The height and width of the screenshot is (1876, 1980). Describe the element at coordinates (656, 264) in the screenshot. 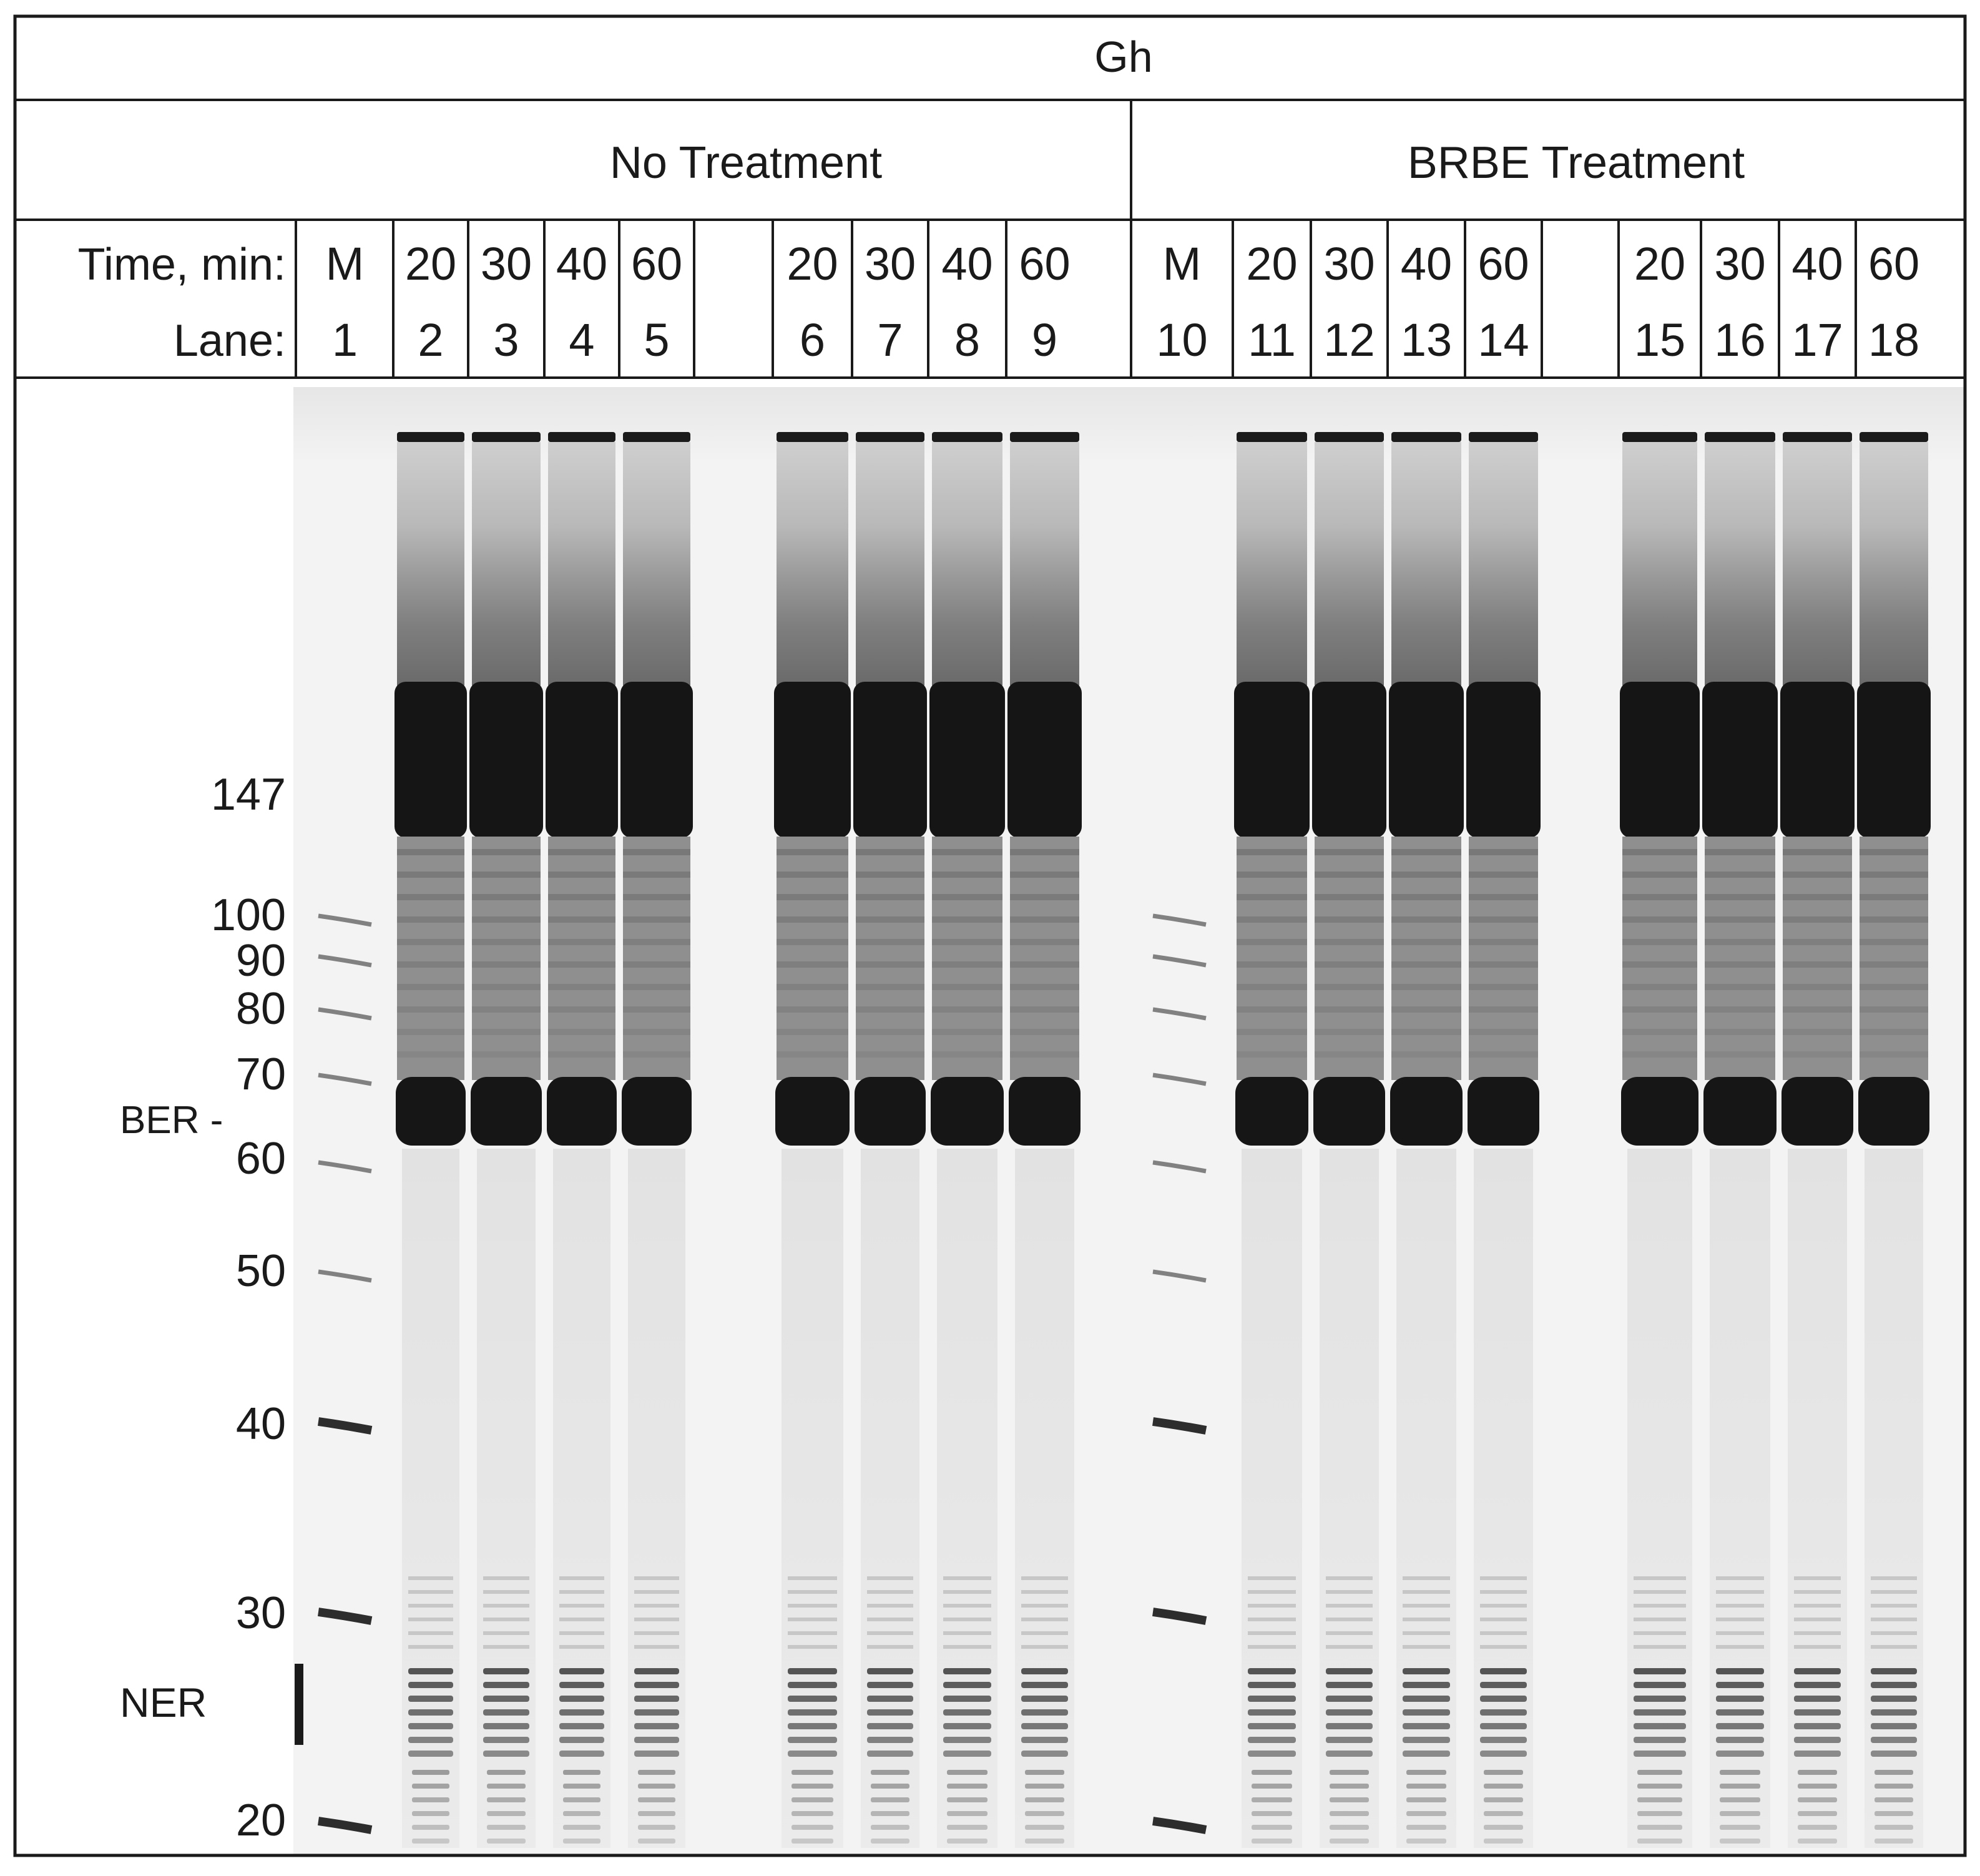

I see `lane-time-label: 60` at that location.